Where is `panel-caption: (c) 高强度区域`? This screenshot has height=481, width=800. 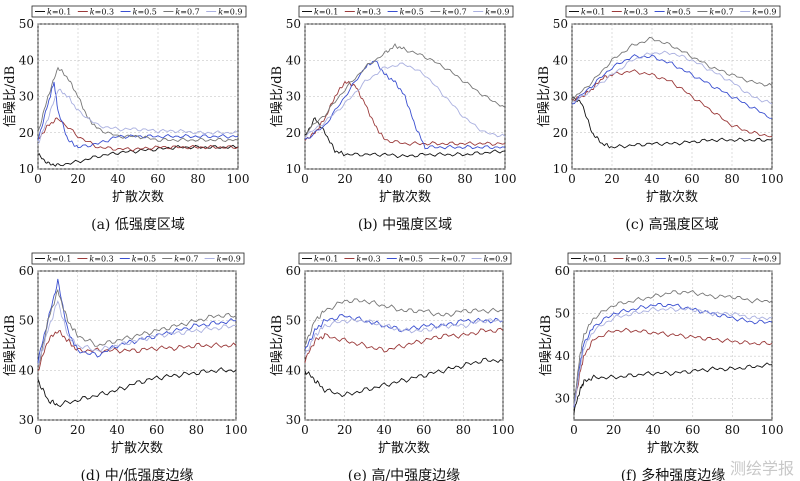 panel-caption: (c) 高强度区域 is located at coordinates (671, 224).